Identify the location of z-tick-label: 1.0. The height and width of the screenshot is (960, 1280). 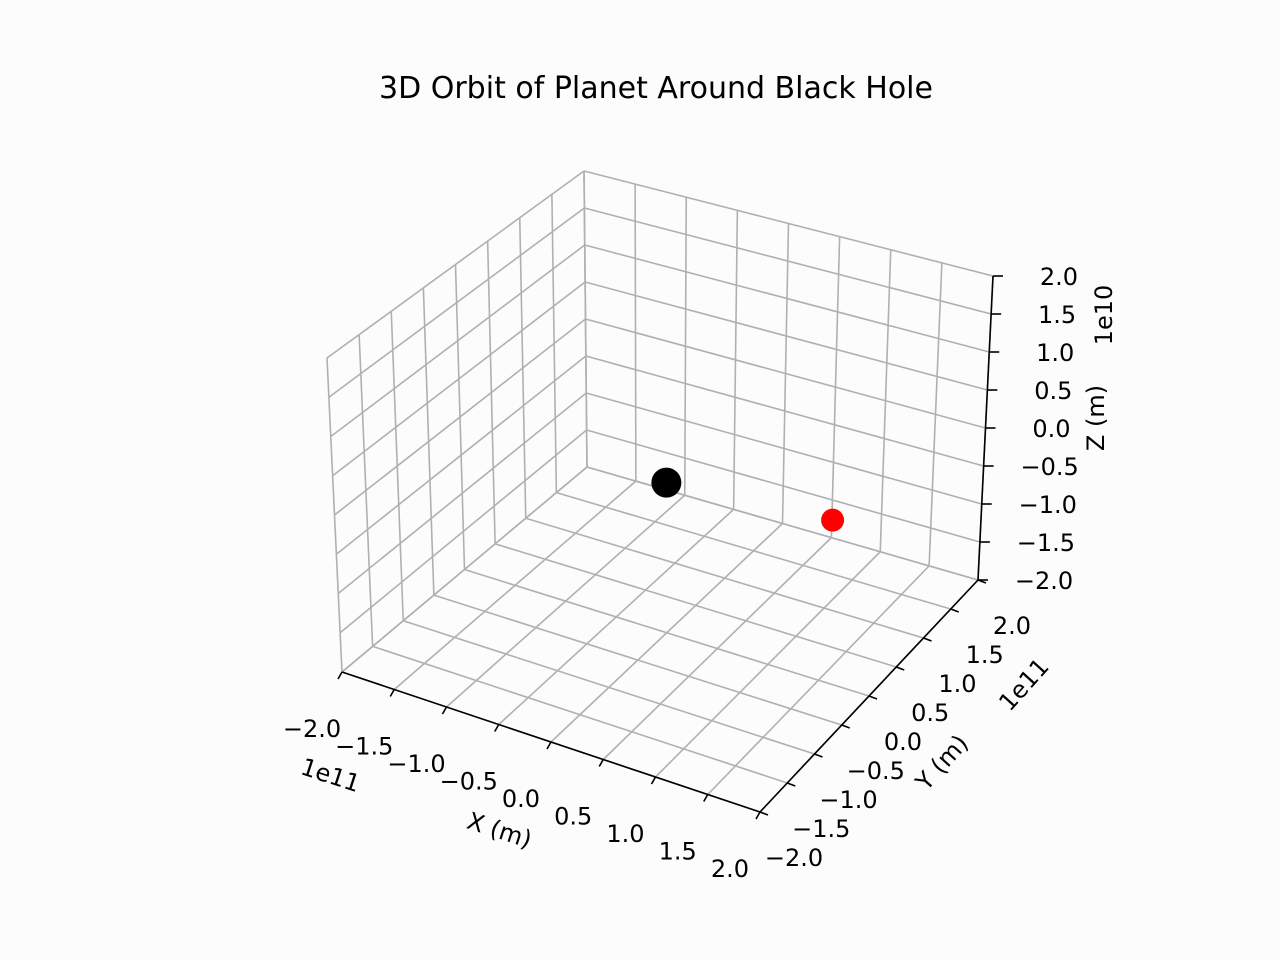
(1055, 353).